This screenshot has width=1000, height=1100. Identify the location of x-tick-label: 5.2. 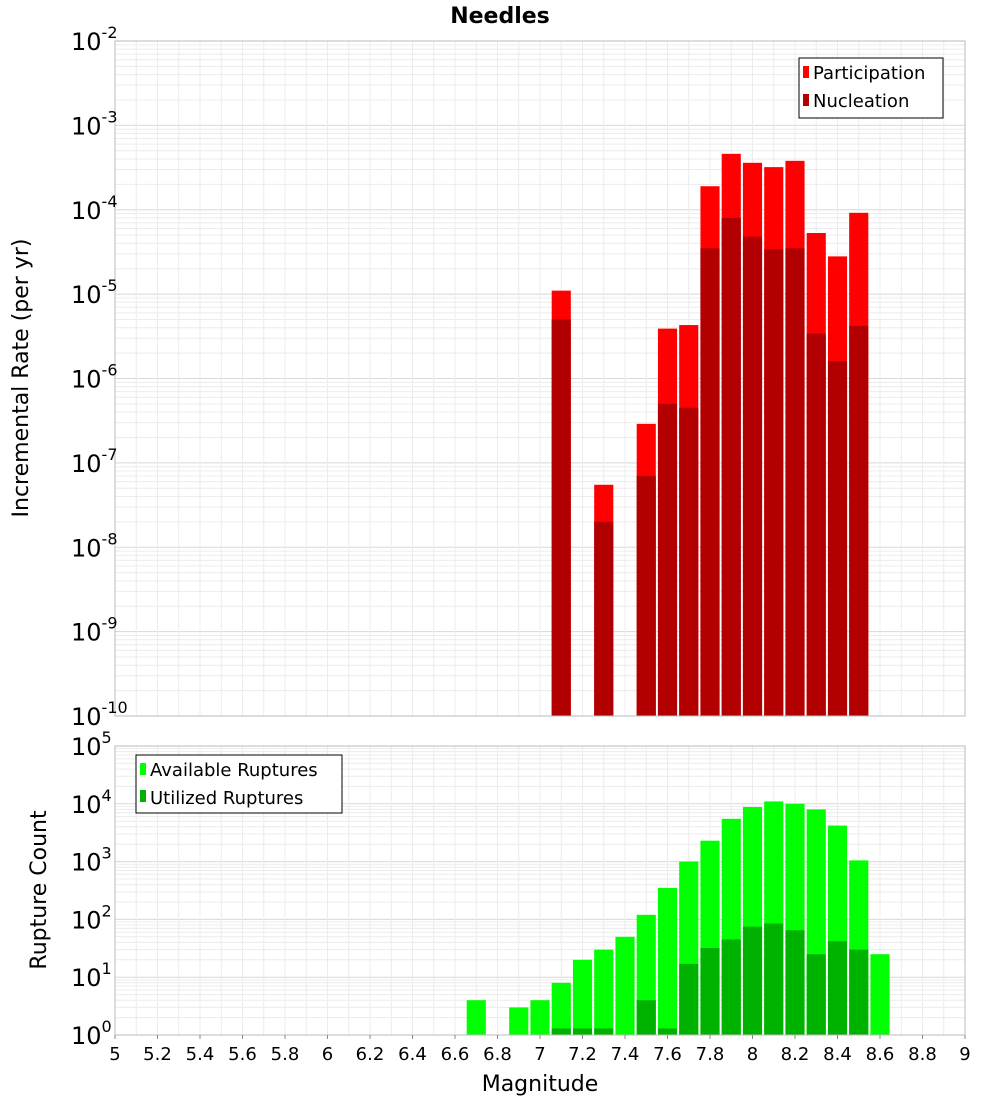
(157, 1054).